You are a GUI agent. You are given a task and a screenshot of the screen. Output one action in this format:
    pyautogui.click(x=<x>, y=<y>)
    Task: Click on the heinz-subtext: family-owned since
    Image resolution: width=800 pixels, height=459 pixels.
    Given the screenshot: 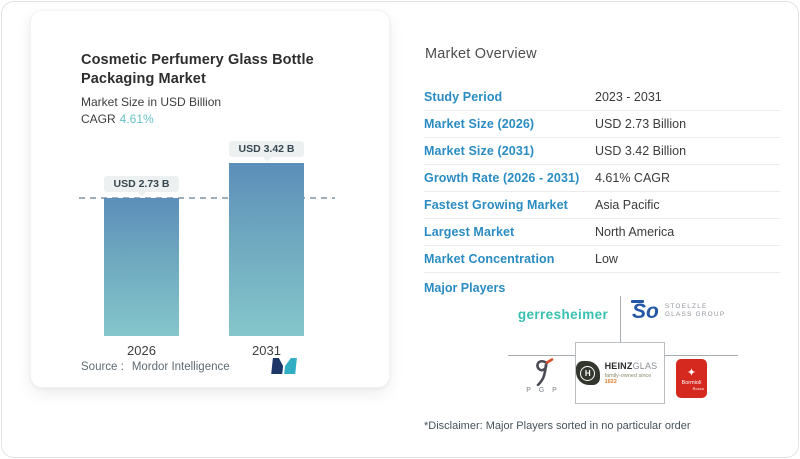 What is the action you would take?
    pyautogui.click(x=628, y=376)
    